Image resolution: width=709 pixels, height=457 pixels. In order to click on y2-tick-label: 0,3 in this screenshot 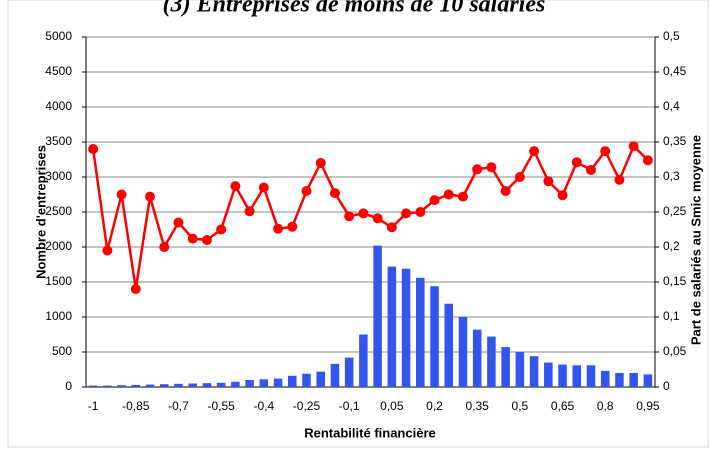, I will do `click(671, 176)`.